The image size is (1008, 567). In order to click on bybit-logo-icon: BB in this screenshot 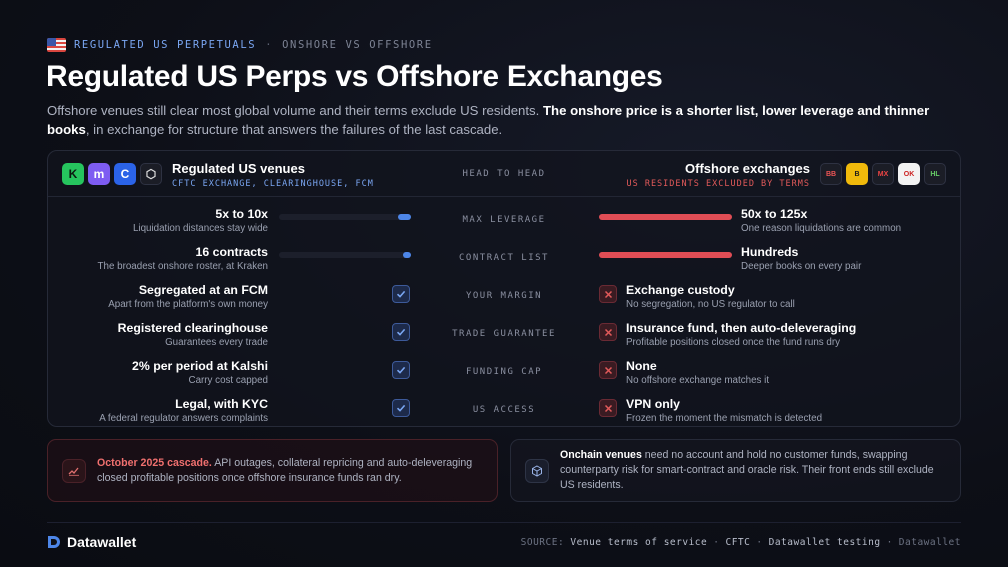, I will do `click(831, 174)`.